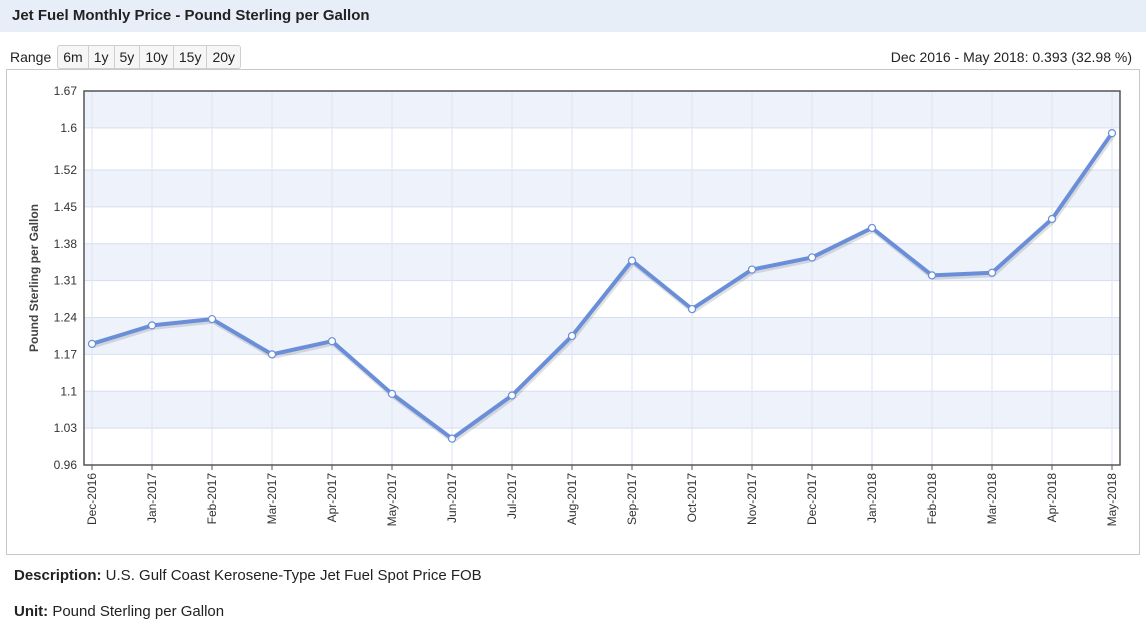 The width and height of the screenshot is (1146, 627). Describe the element at coordinates (1011, 57) in the screenshot. I see `change-summary: Dec 2016 - May 2018: 0.393 (32.98 %)` at that location.